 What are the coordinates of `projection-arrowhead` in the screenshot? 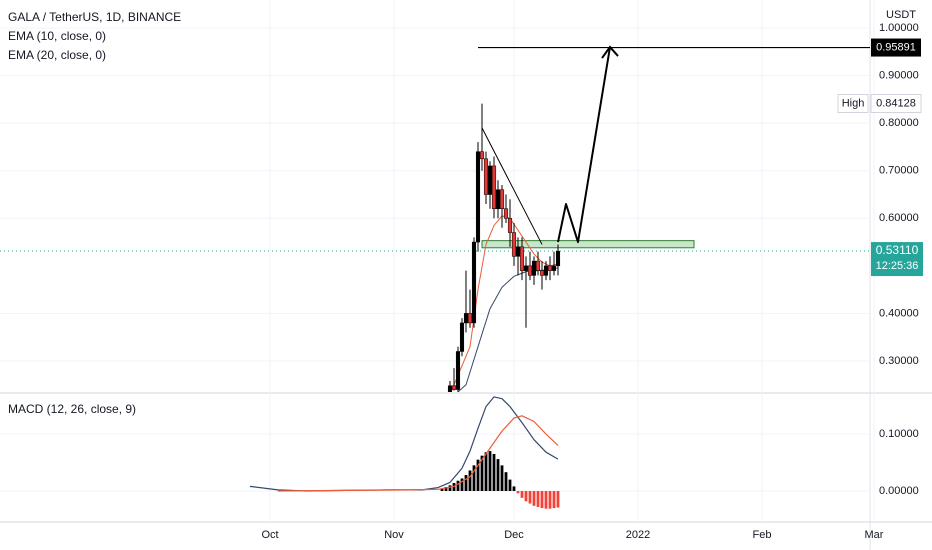 It's located at (610, 52).